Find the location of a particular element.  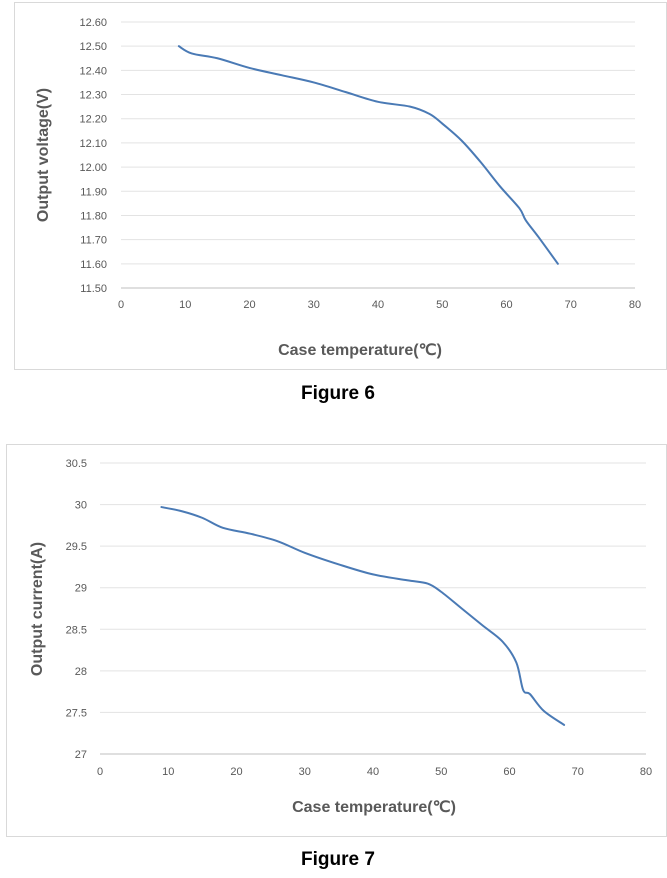

y-tick-label: 12.60 is located at coordinates (93, 23).